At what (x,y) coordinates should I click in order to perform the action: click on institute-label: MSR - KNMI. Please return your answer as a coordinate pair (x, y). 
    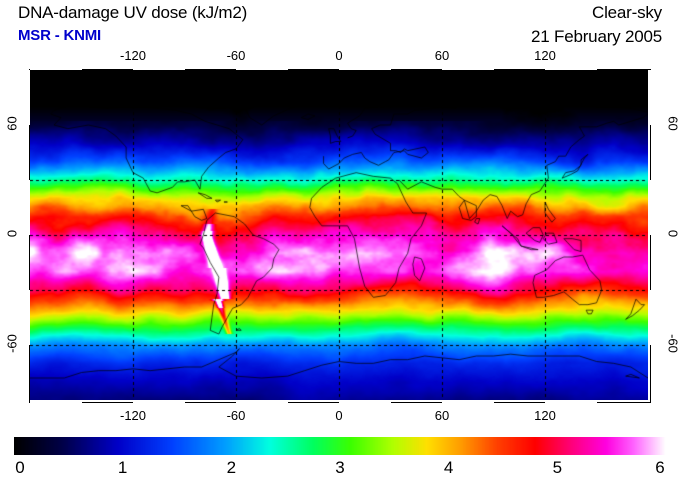
    Looking at the image, I should click on (59, 35).